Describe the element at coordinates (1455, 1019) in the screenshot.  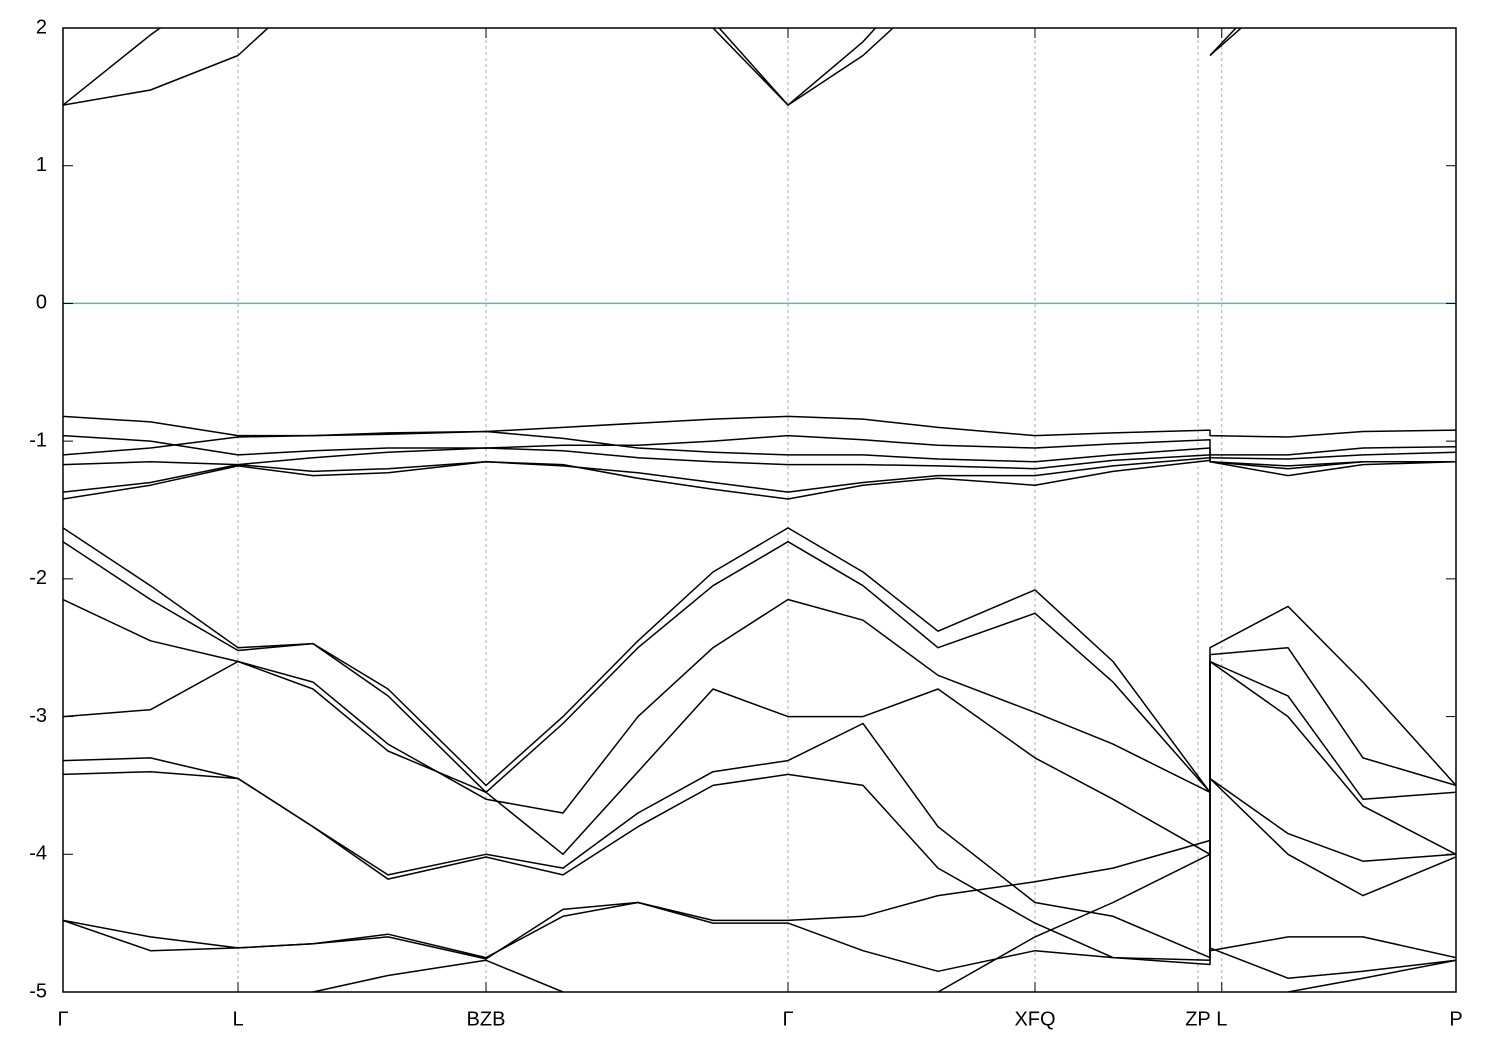
I see `x-tick-label: P` at that location.